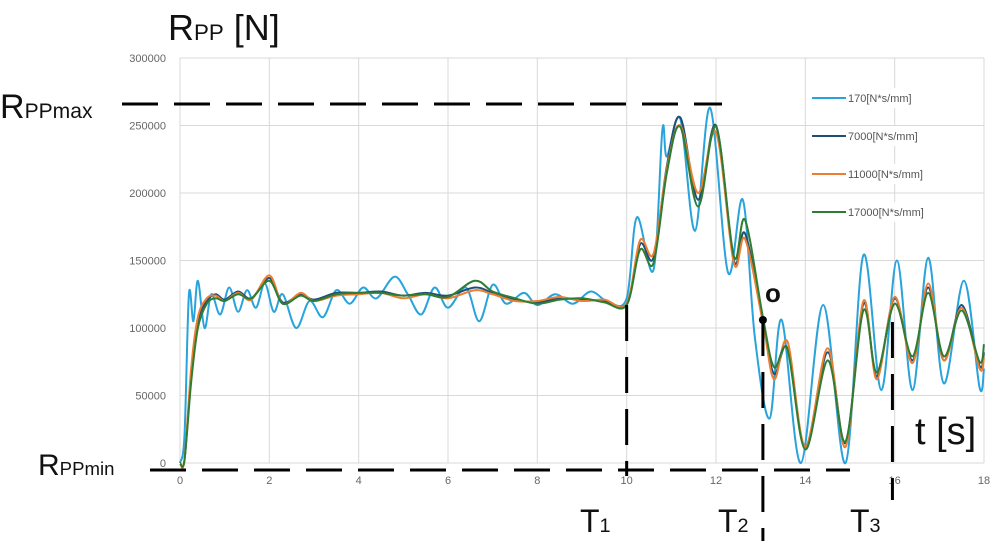 The height and width of the screenshot is (541, 993). Describe the element at coordinates (359, 481) in the screenshot. I see `x-tick-label: 4` at that location.